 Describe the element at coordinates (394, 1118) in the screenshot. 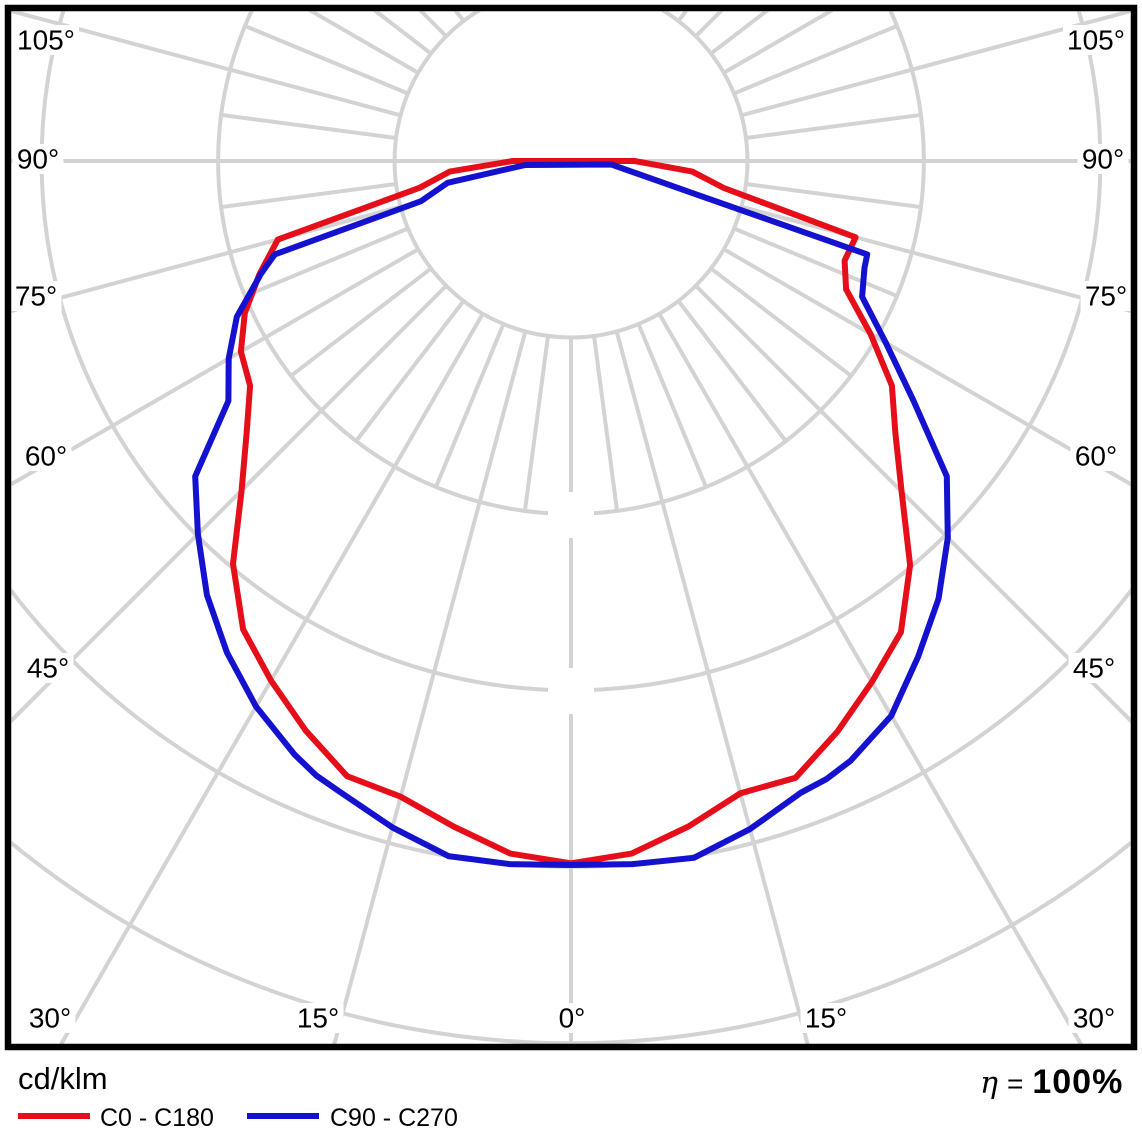

I see `legend-c90-label: C90 - C270` at that location.